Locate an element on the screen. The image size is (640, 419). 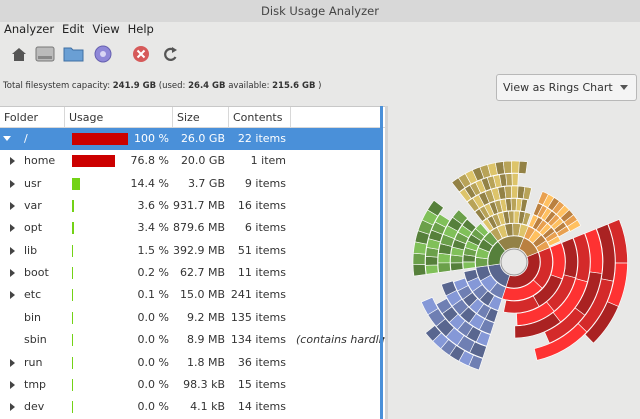
used-label: (used: is located at coordinates (172, 86).